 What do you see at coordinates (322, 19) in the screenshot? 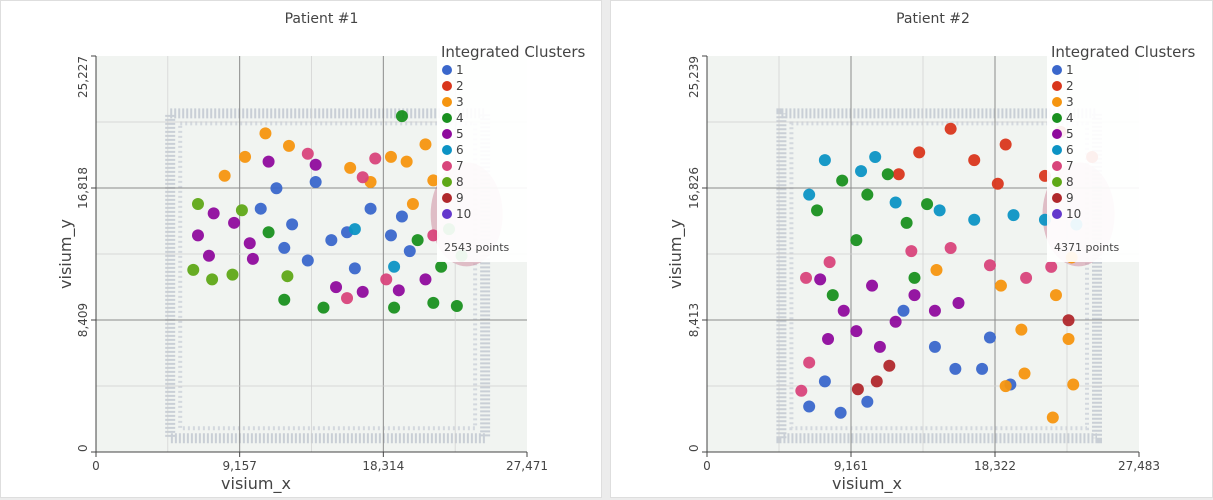
I see `panel-title: Patient #1` at bounding box center [322, 19].